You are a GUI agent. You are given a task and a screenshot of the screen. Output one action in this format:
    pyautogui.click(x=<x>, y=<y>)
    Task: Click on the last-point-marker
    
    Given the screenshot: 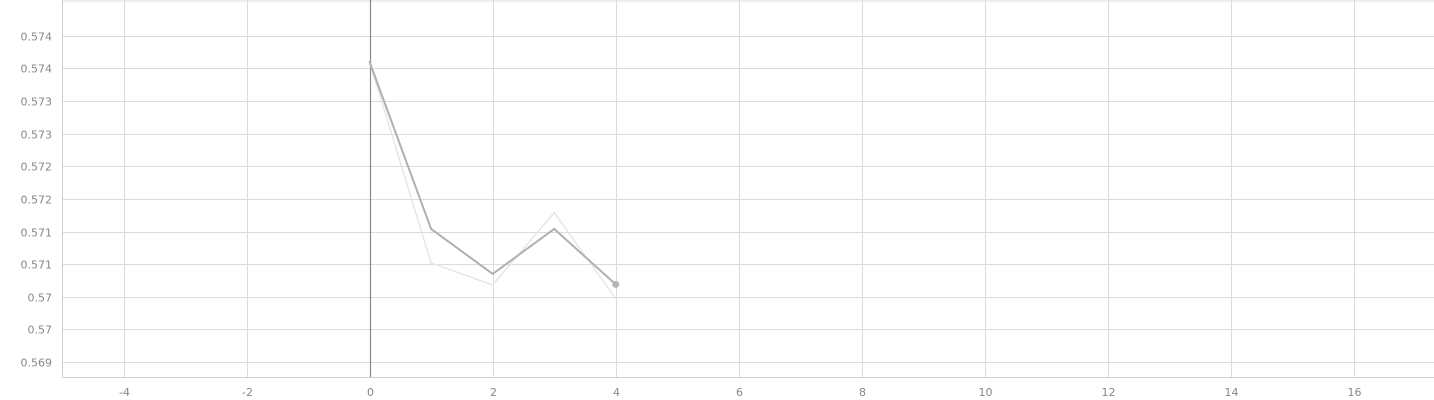 What is the action you would take?
    pyautogui.click(x=616, y=284)
    